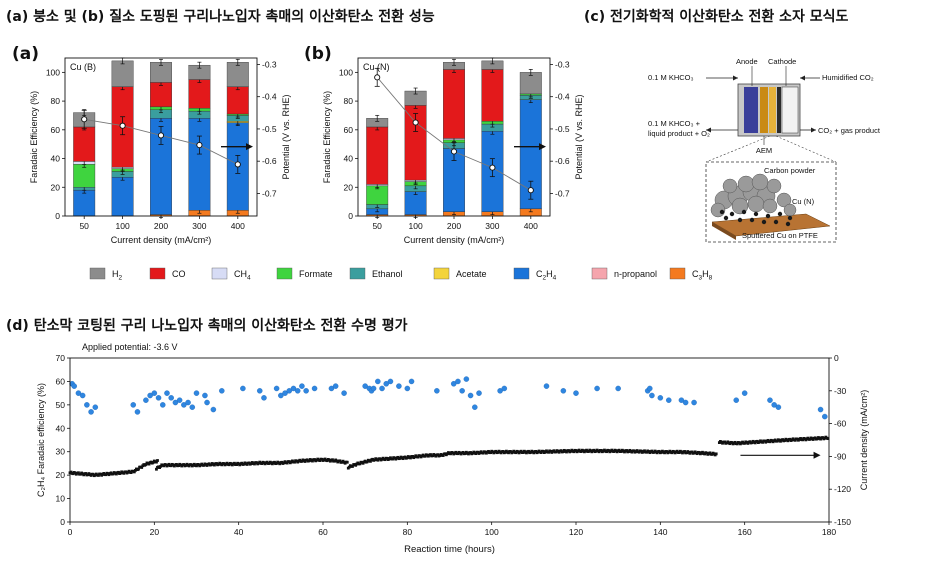 Image resolution: width=940 pixels, height=583 pixels. What do you see at coordinates (790, 170) in the screenshot?
I see `label-carbon: Carbon powder` at bounding box center [790, 170].